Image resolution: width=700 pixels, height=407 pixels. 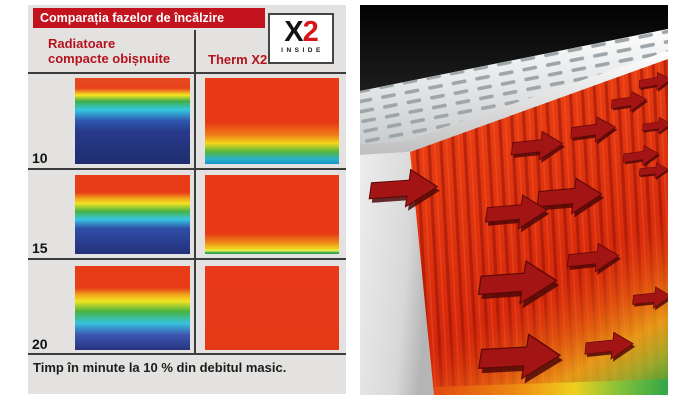 What do you see at coordinates (238, 59) in the screenshot?
I see `column-header-thermx2: Therm X2` at bounding box center [238, 59].